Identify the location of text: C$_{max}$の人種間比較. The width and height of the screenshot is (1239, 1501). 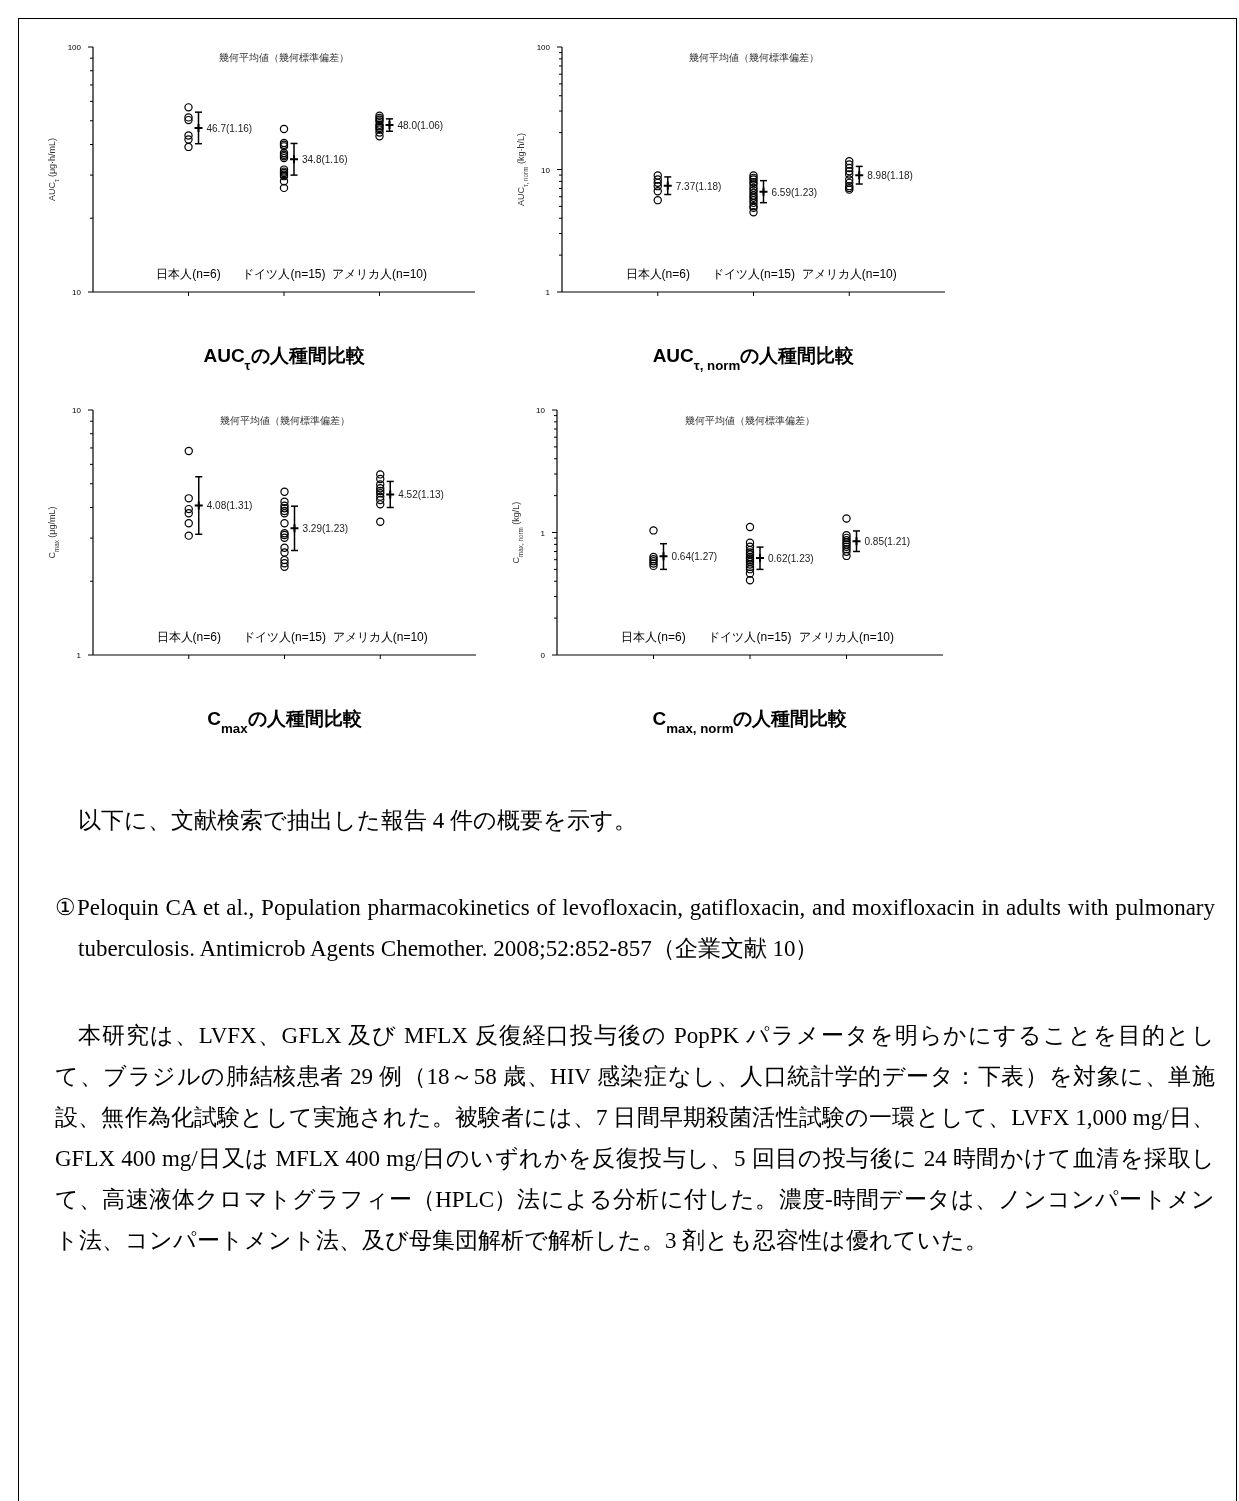
(285, 722).